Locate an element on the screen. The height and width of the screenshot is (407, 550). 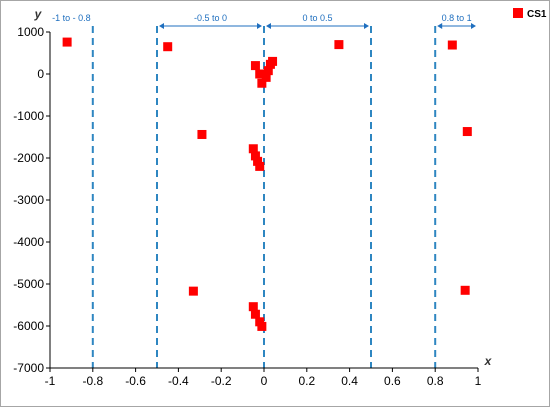
legend: CS1 is located at coordinates (530, 14).